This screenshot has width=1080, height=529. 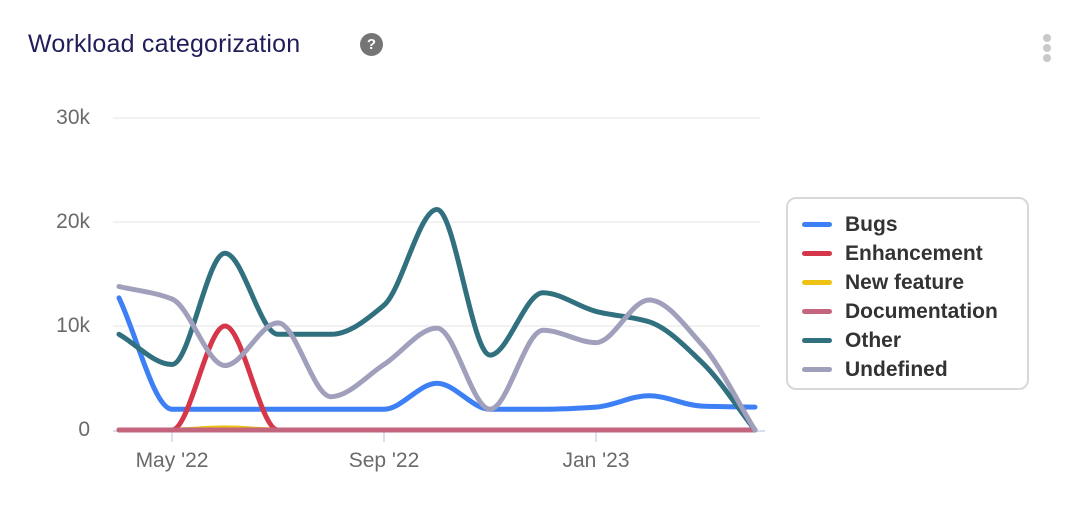 I want to click on legend-item-new-feature: New feature, so click(x=914, y=282).